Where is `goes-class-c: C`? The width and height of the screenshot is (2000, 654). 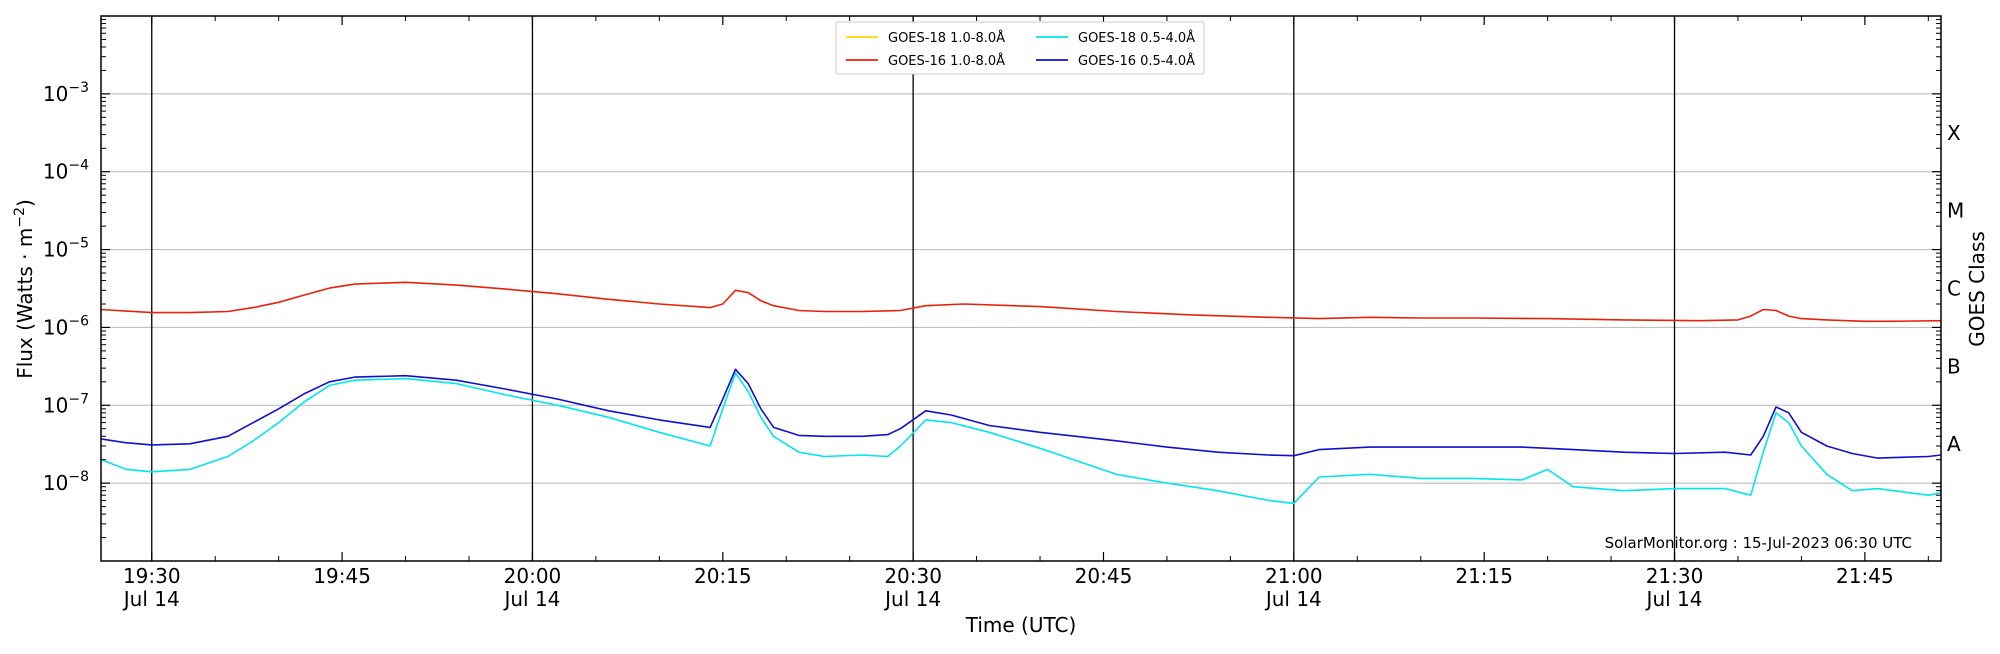
goes-class-c: C is located at coordinates (1954, 289).